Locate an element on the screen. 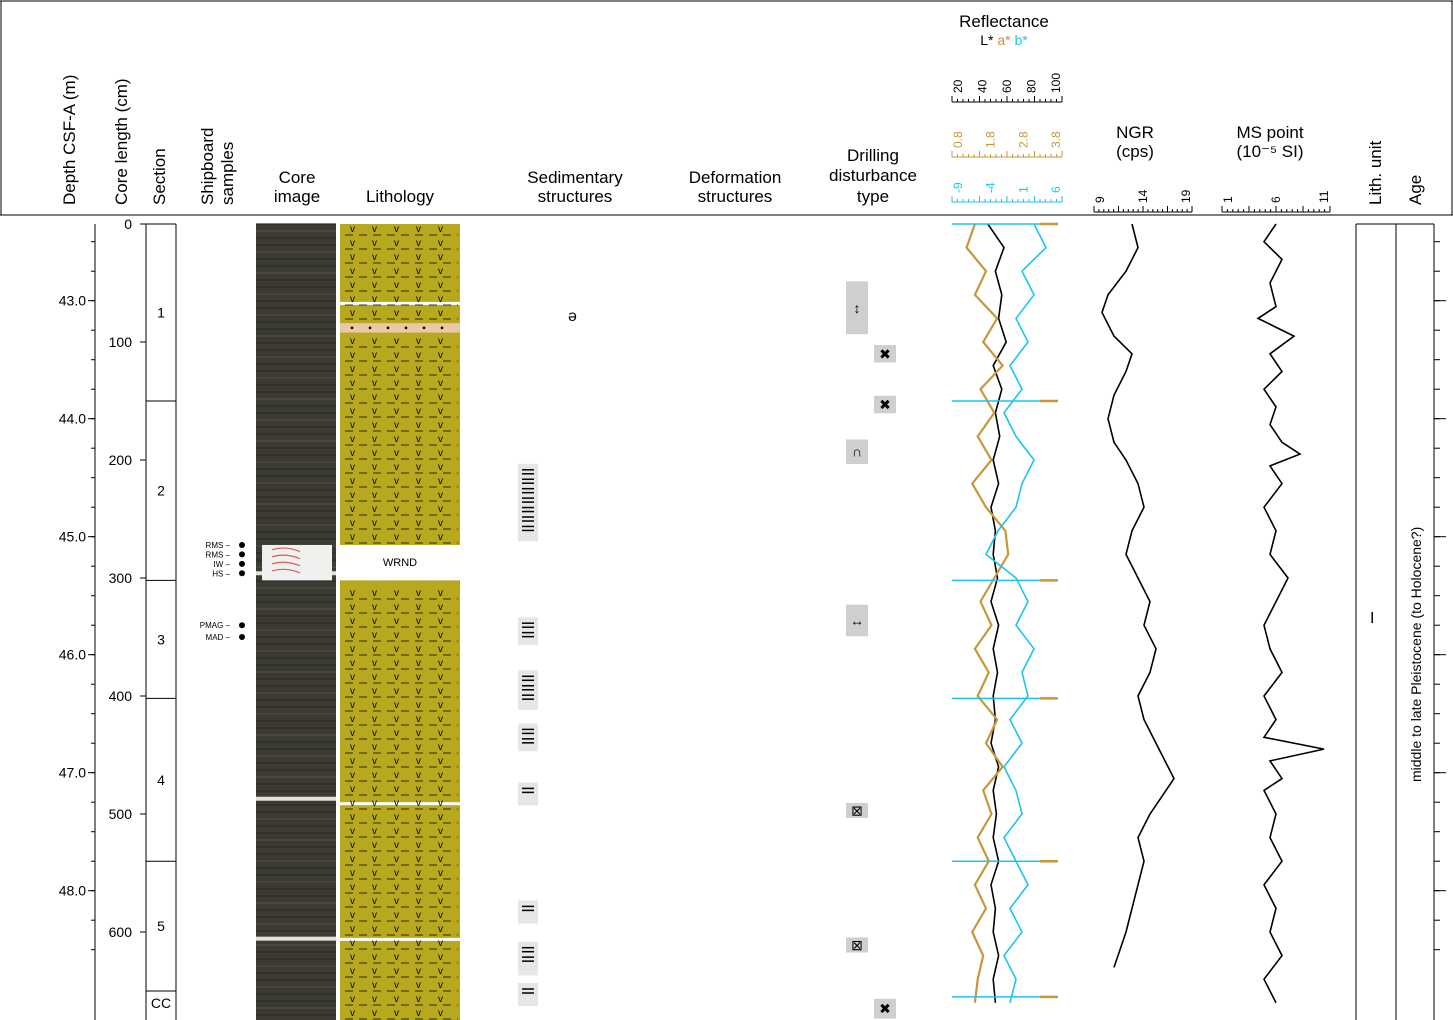  section-label: 4 is located at coordinates (161, 780).